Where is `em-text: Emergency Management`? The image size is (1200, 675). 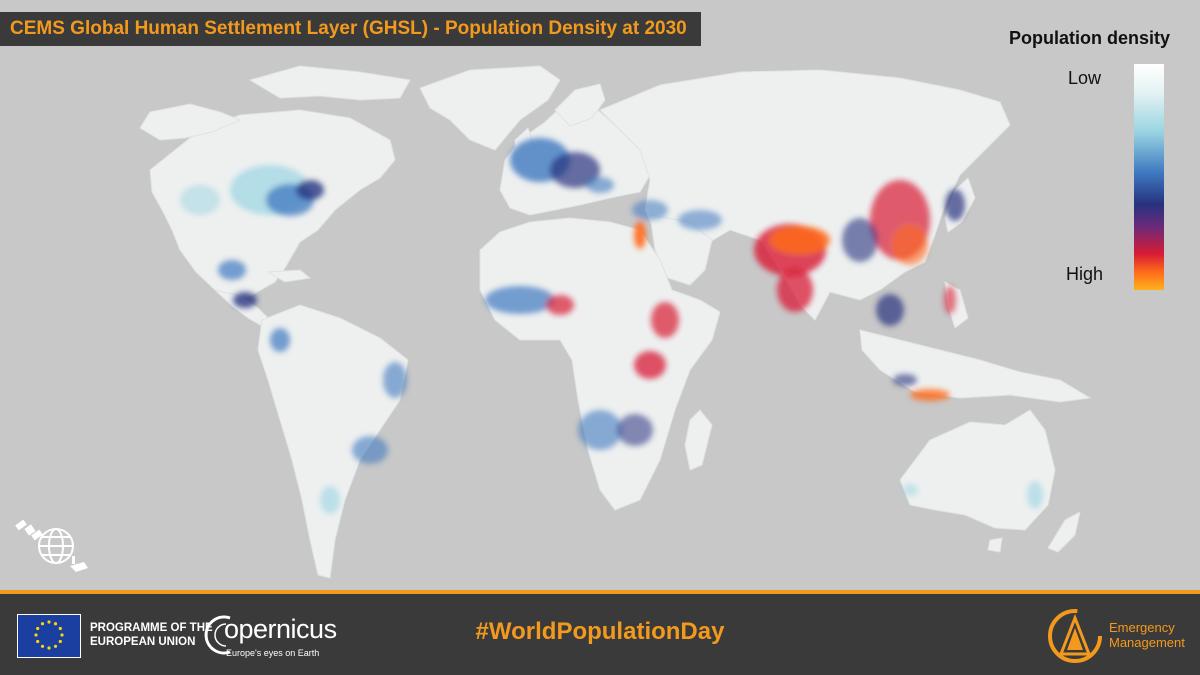
em-text: Emergency Management is located at coordinates (1147, 635).